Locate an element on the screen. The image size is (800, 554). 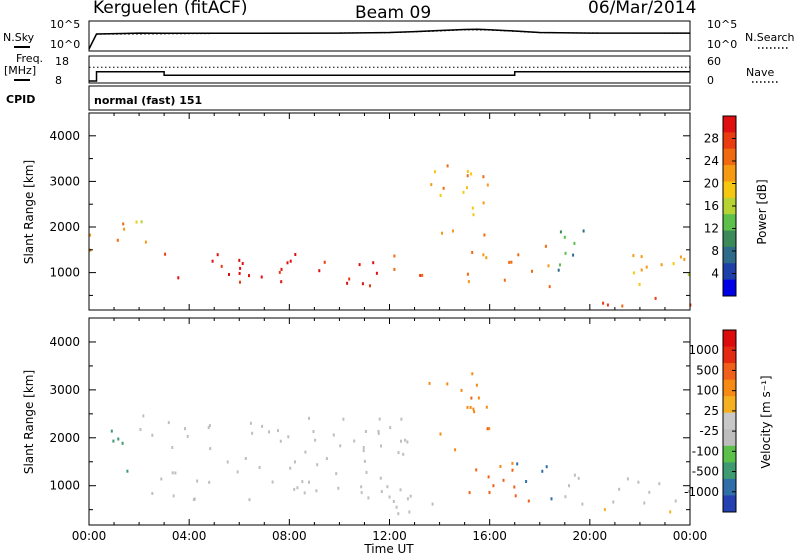
station-title: Kerguelen (fitACF) is located at coordinates (170, 9).